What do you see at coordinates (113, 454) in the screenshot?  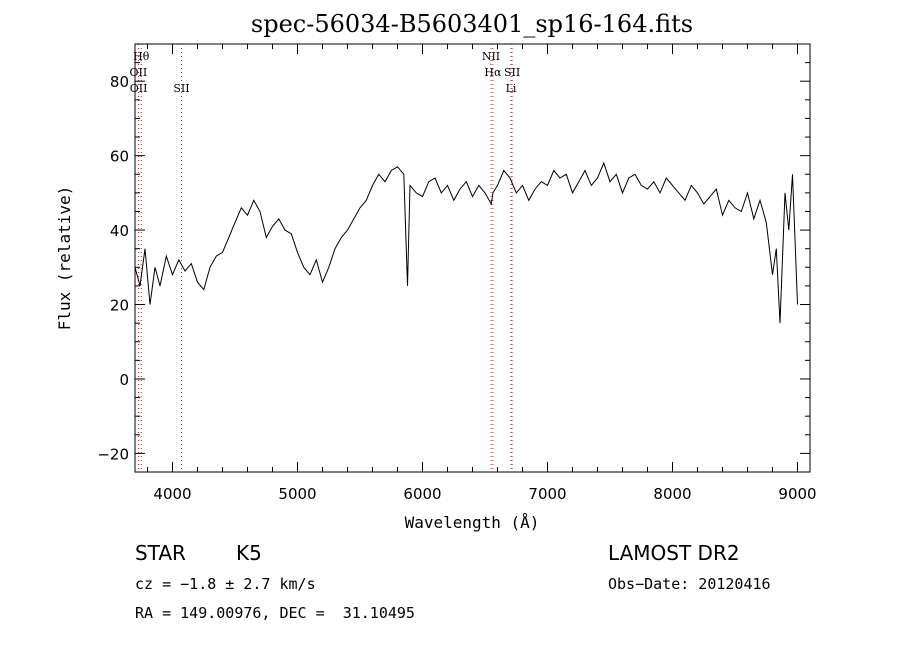 I see `y-tick-label: −20` at bounding box center [113, 454].